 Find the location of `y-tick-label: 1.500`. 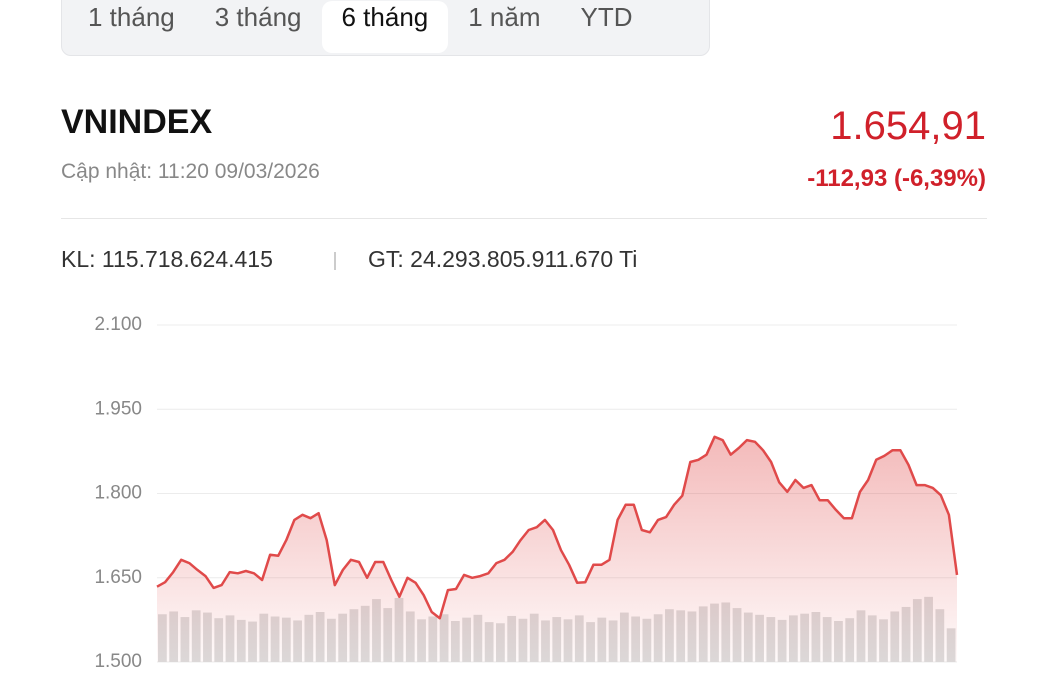

y-tick-label: 1.500 is located at coordinates (118, 661).